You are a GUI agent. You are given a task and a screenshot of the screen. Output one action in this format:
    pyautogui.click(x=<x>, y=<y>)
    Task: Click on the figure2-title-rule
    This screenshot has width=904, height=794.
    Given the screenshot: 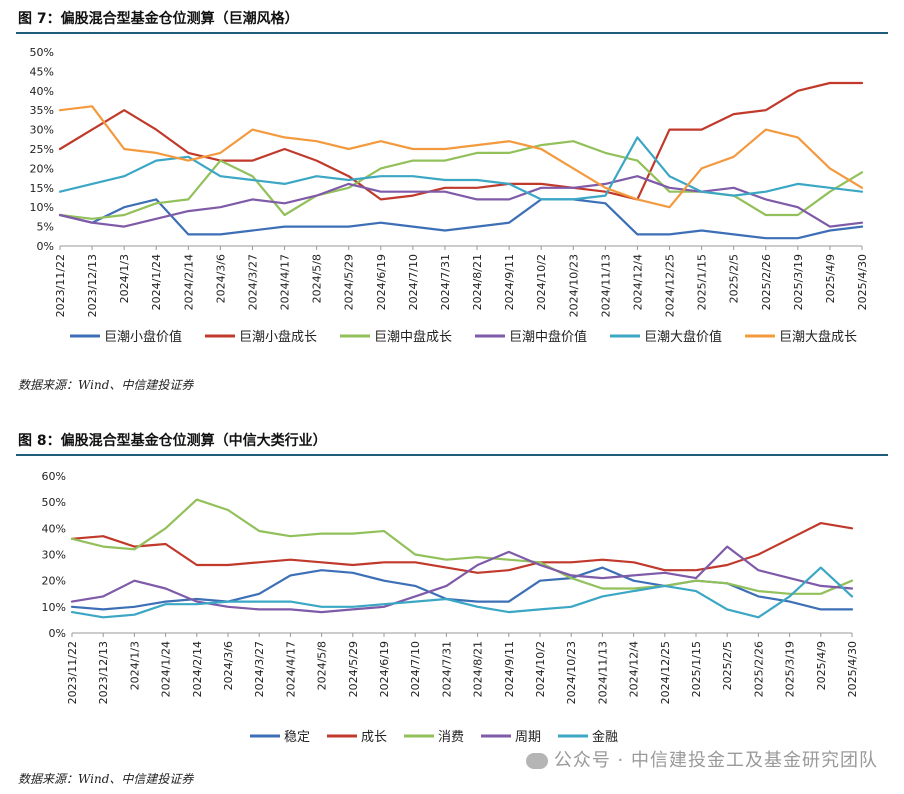 What is the action you would take?
    pyautogui.click(x=452, y=455)
    